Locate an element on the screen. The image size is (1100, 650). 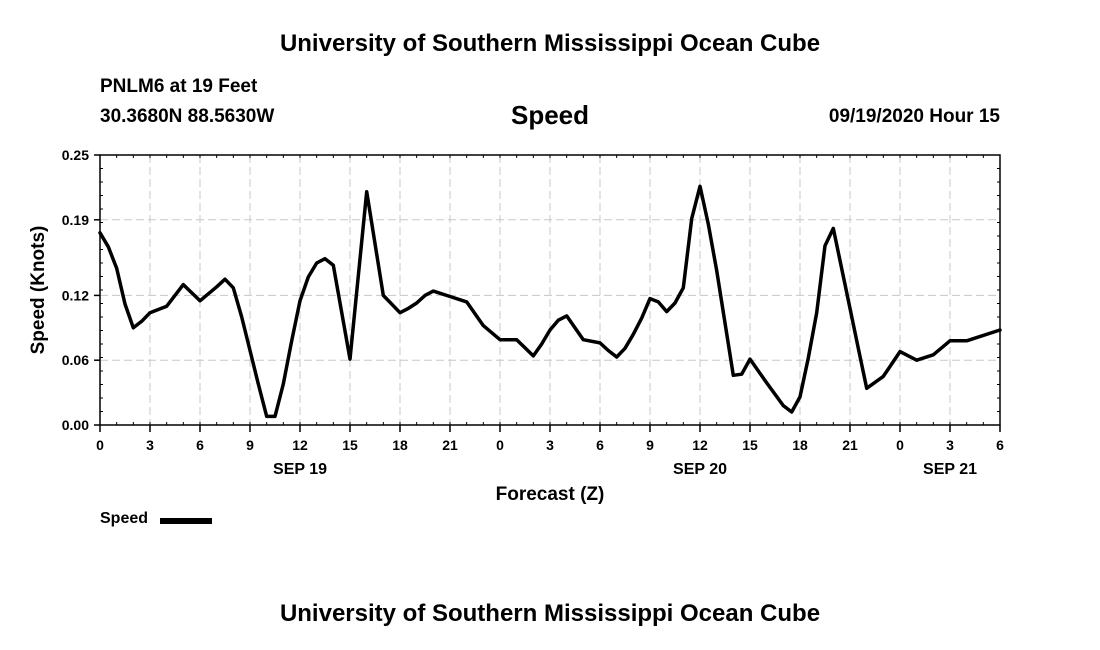
x-axis-title: Forecast (Z) is located at coordinates (550, 494).